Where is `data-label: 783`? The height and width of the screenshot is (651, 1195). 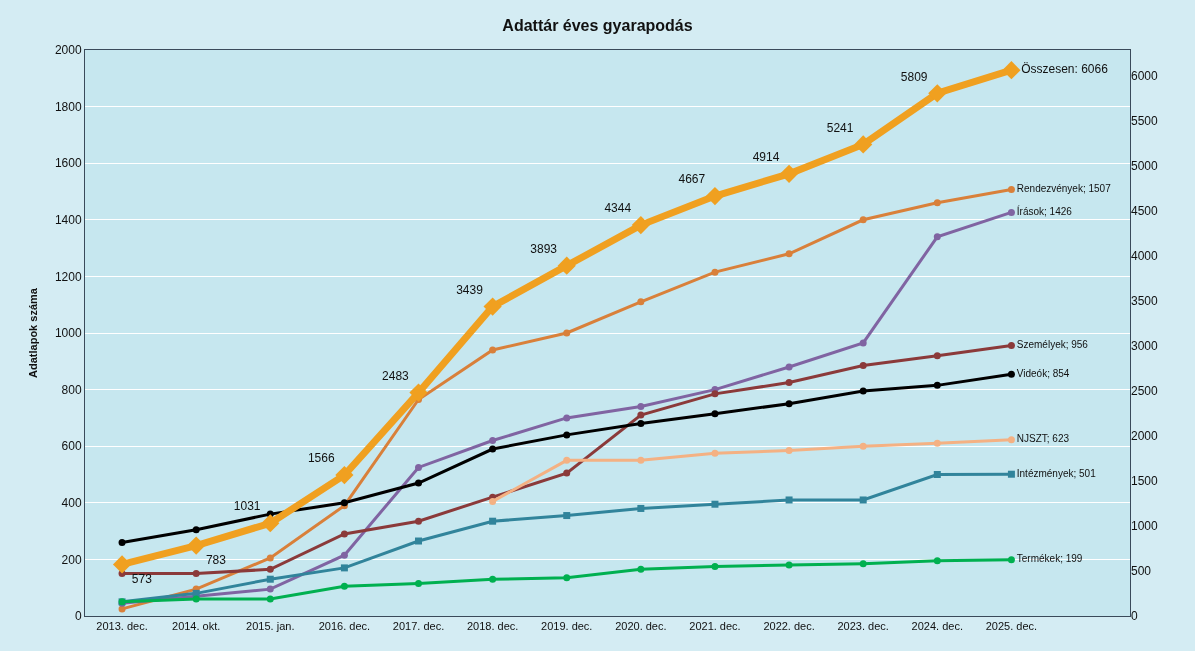
data-label: 783 is located at coordinates (216, 560).